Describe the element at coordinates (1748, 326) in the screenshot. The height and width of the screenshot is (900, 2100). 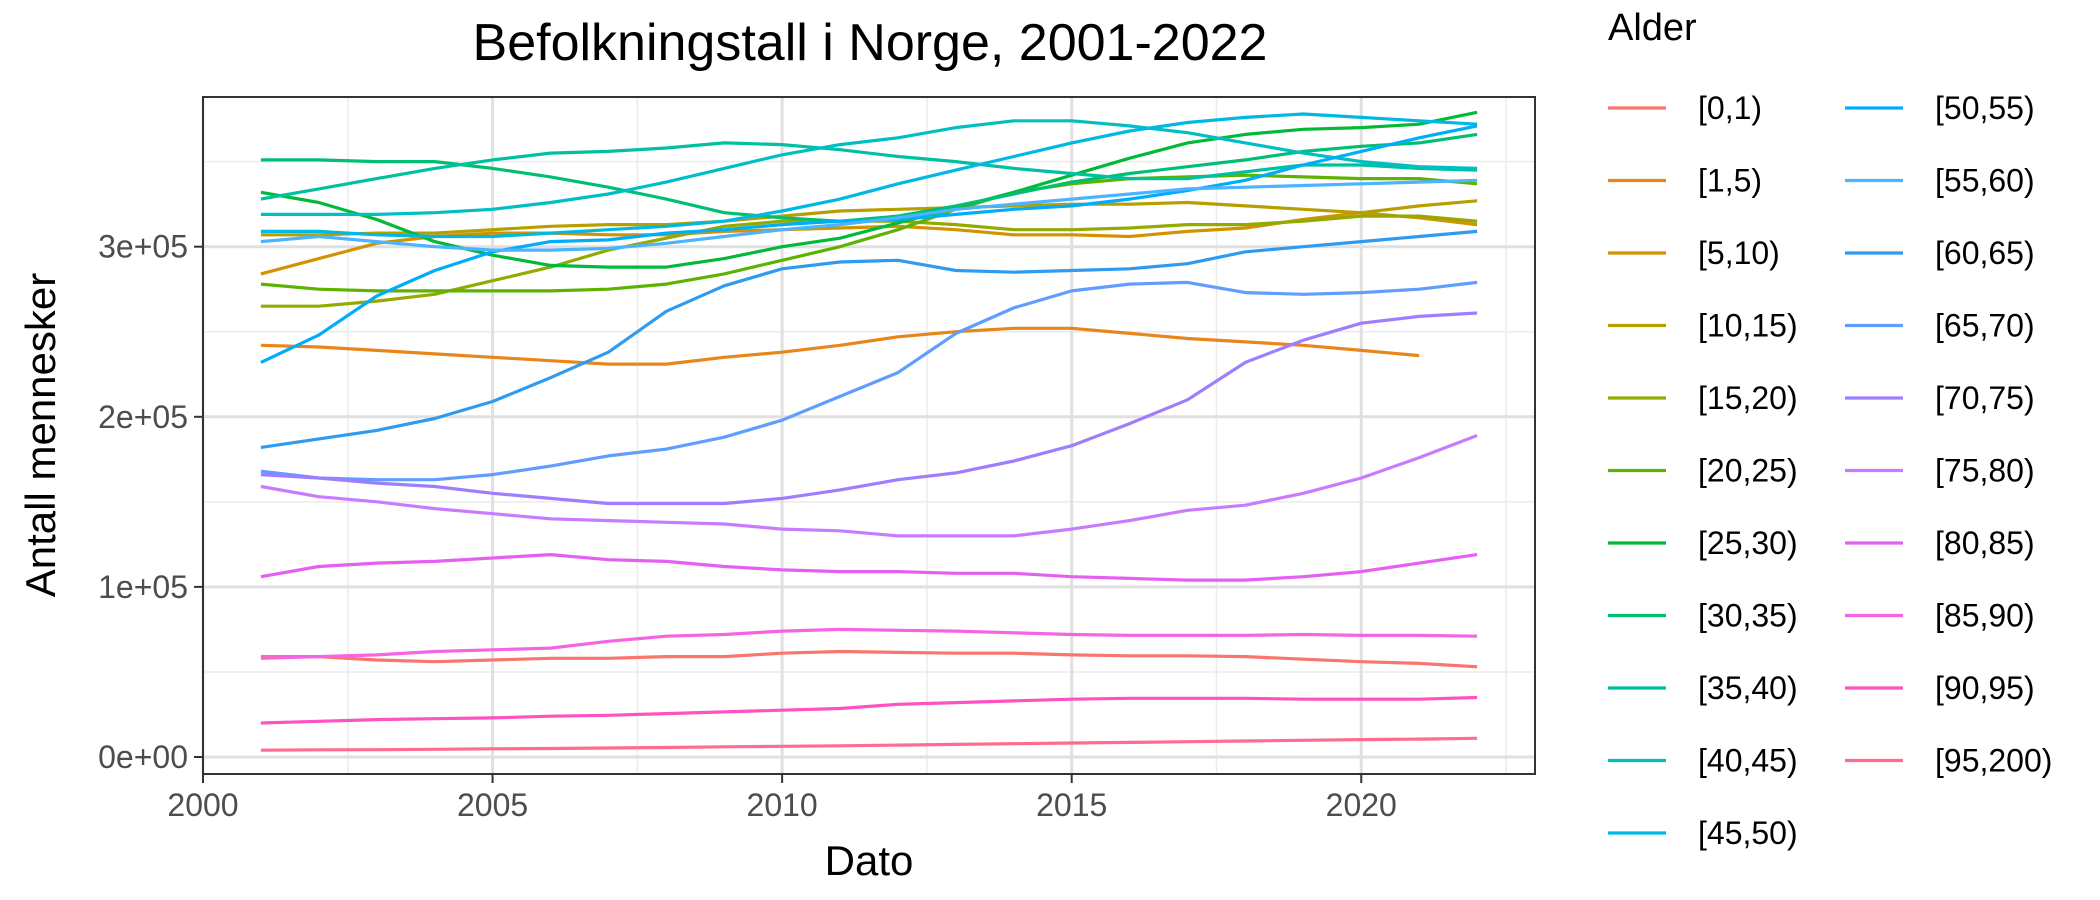
I see `legend-label-[10,15): [10,15)` at that location.